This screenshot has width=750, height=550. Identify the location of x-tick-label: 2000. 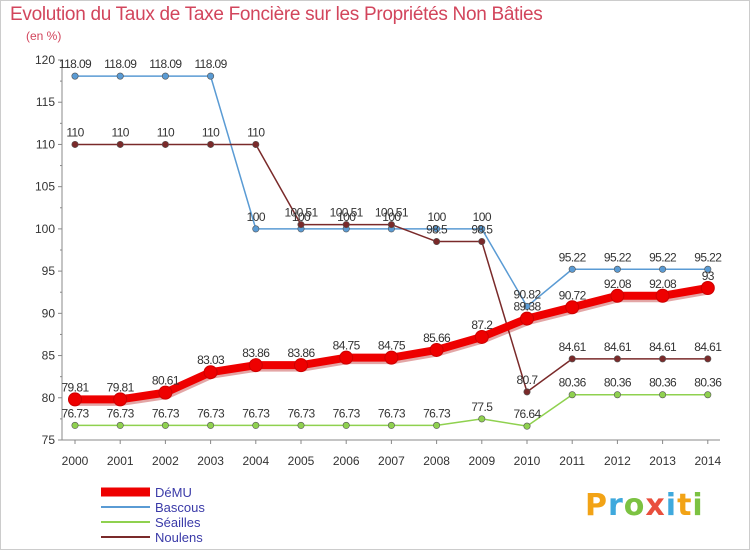
(75, 461).